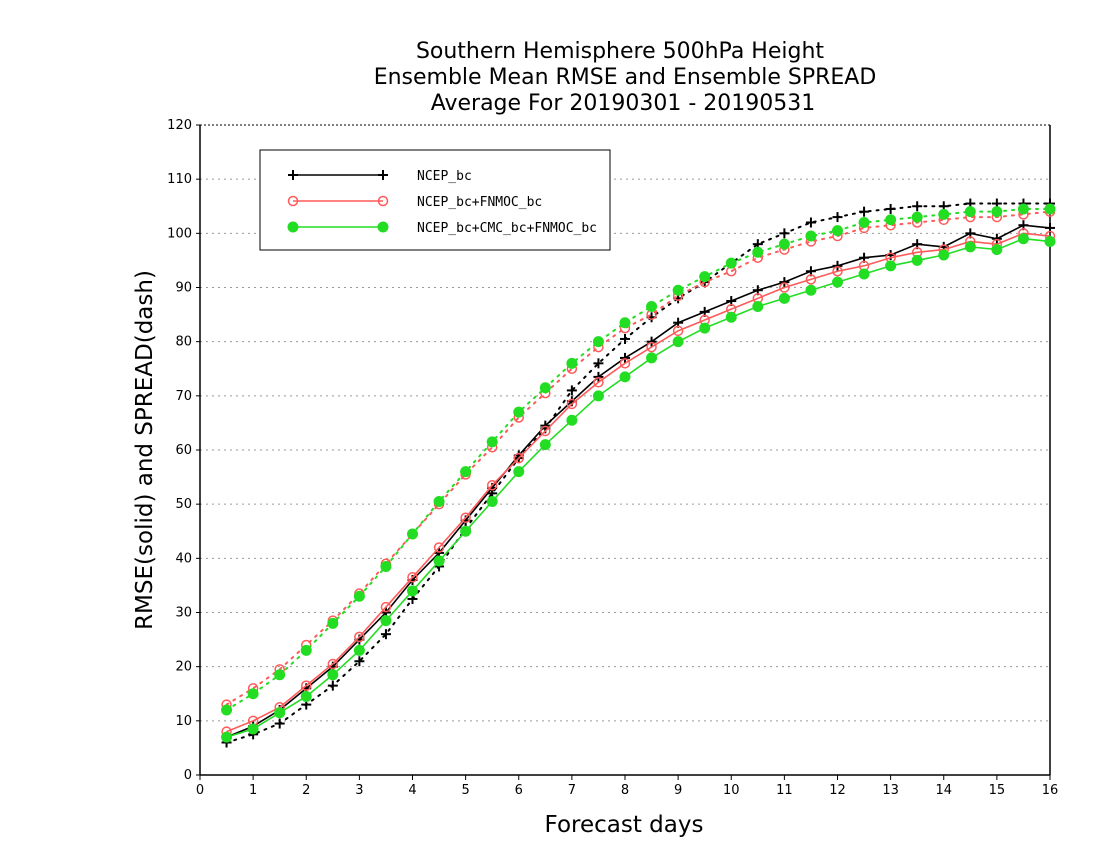 This screenshot has height=850, width=1100. What do you see at coordinates (179, 125) in the screenshot?
I see `y-tick-label: 120` at bounding box center [179, 125].